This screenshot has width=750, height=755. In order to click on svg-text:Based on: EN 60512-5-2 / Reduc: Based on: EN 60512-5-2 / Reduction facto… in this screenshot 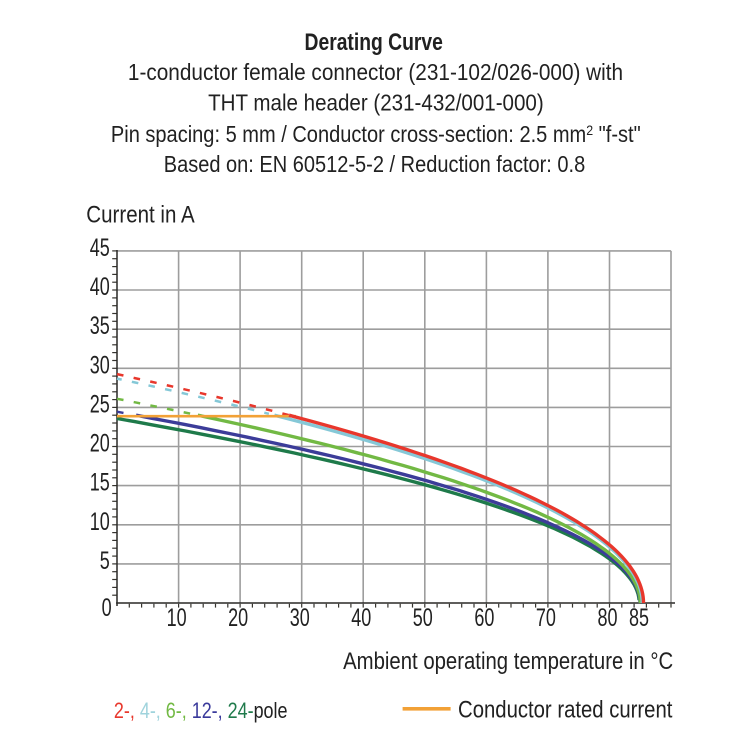, I will do `click(374, 165)`.